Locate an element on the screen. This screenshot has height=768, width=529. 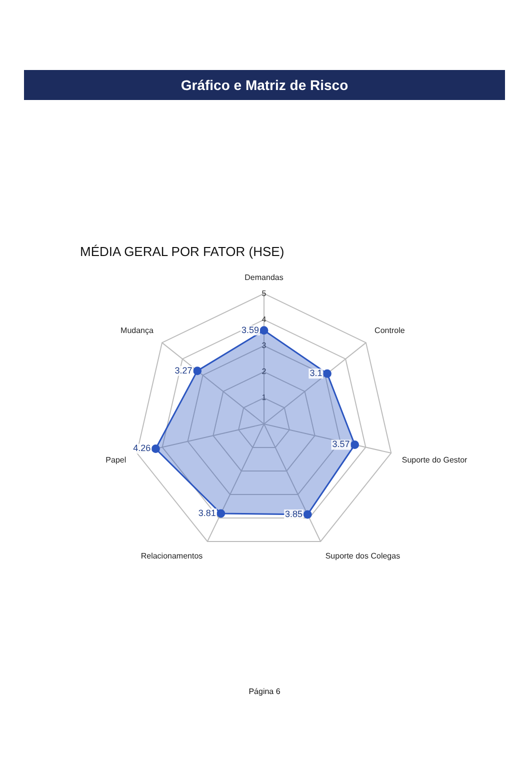
spoke-label: Papel is located at coordinates (116, 459).